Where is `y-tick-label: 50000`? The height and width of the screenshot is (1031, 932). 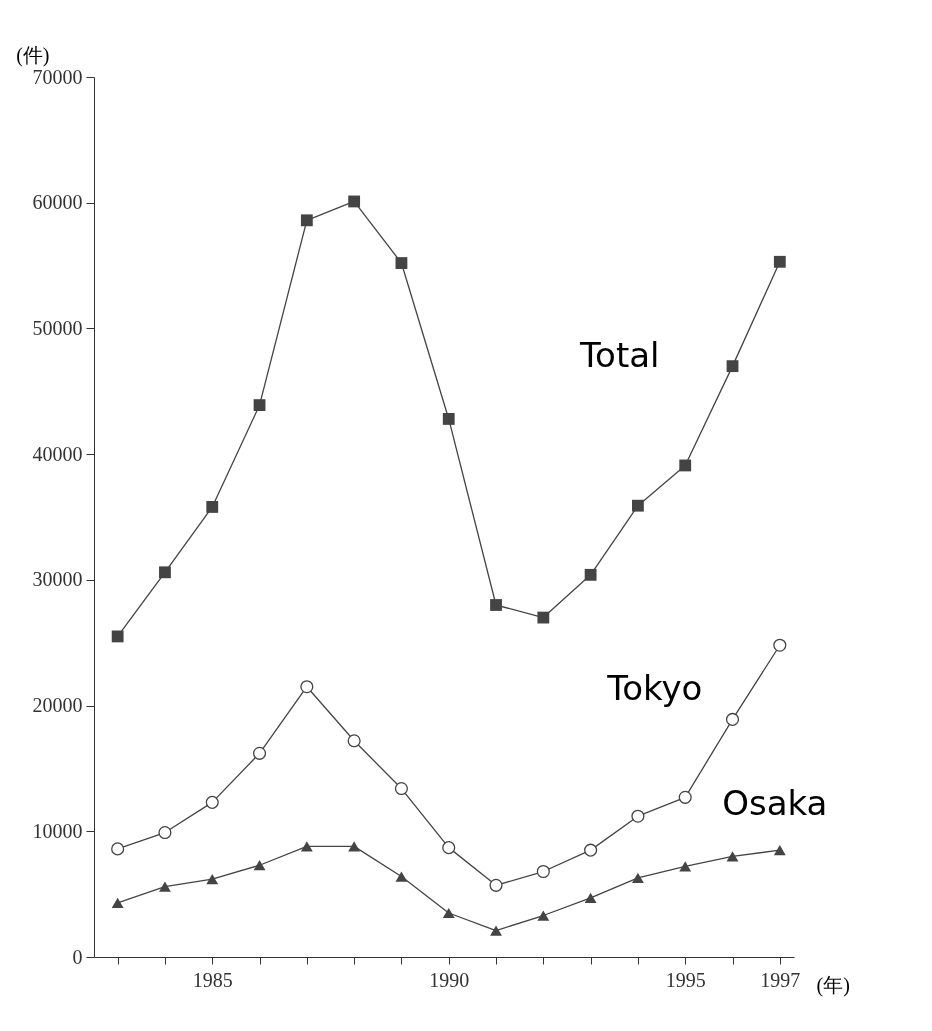
y-tick-label: 50000 is located at coordinates (57, 327).